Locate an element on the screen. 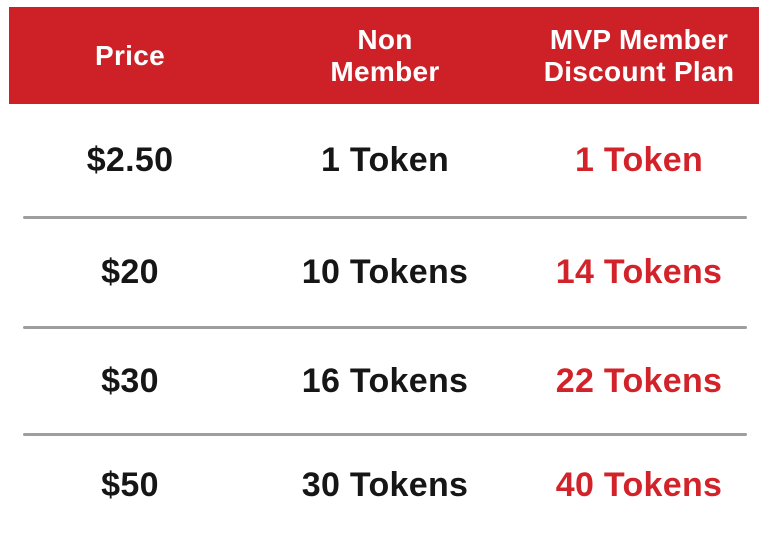 Image resolution: width=768 pixels, height=542 pixels. non-member-tokens-cell: 30 Tokens is located at coordinates (385, 485).